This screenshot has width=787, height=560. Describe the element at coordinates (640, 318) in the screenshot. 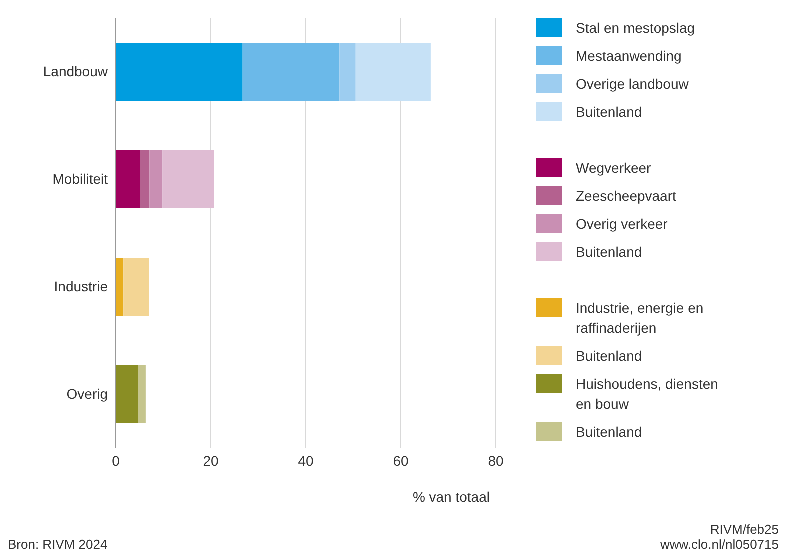

I see `legend-label: Industrie, energie en raffinaderijen` at that location.